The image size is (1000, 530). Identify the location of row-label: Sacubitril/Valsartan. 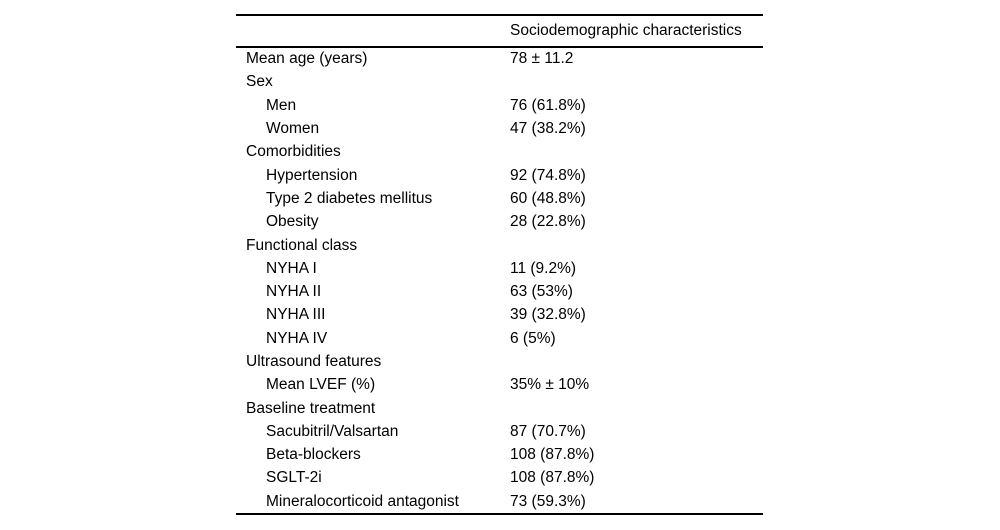
(332, 431).